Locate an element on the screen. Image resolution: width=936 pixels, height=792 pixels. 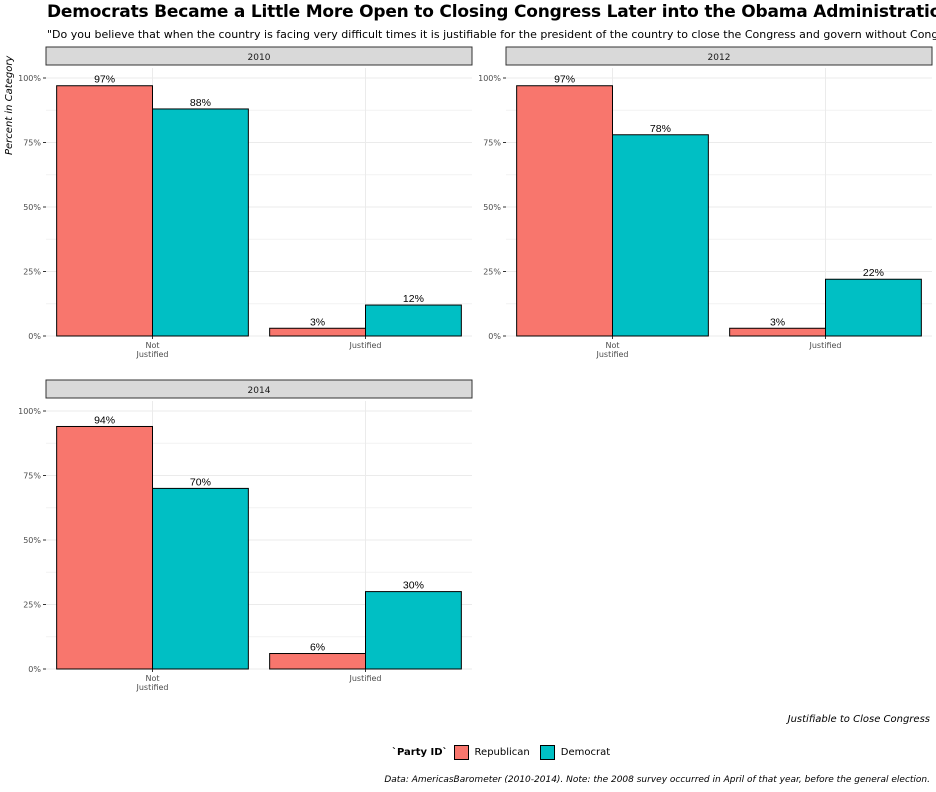
panel-2014-y-tick-label: 25% is located at coordinates (32, 605).